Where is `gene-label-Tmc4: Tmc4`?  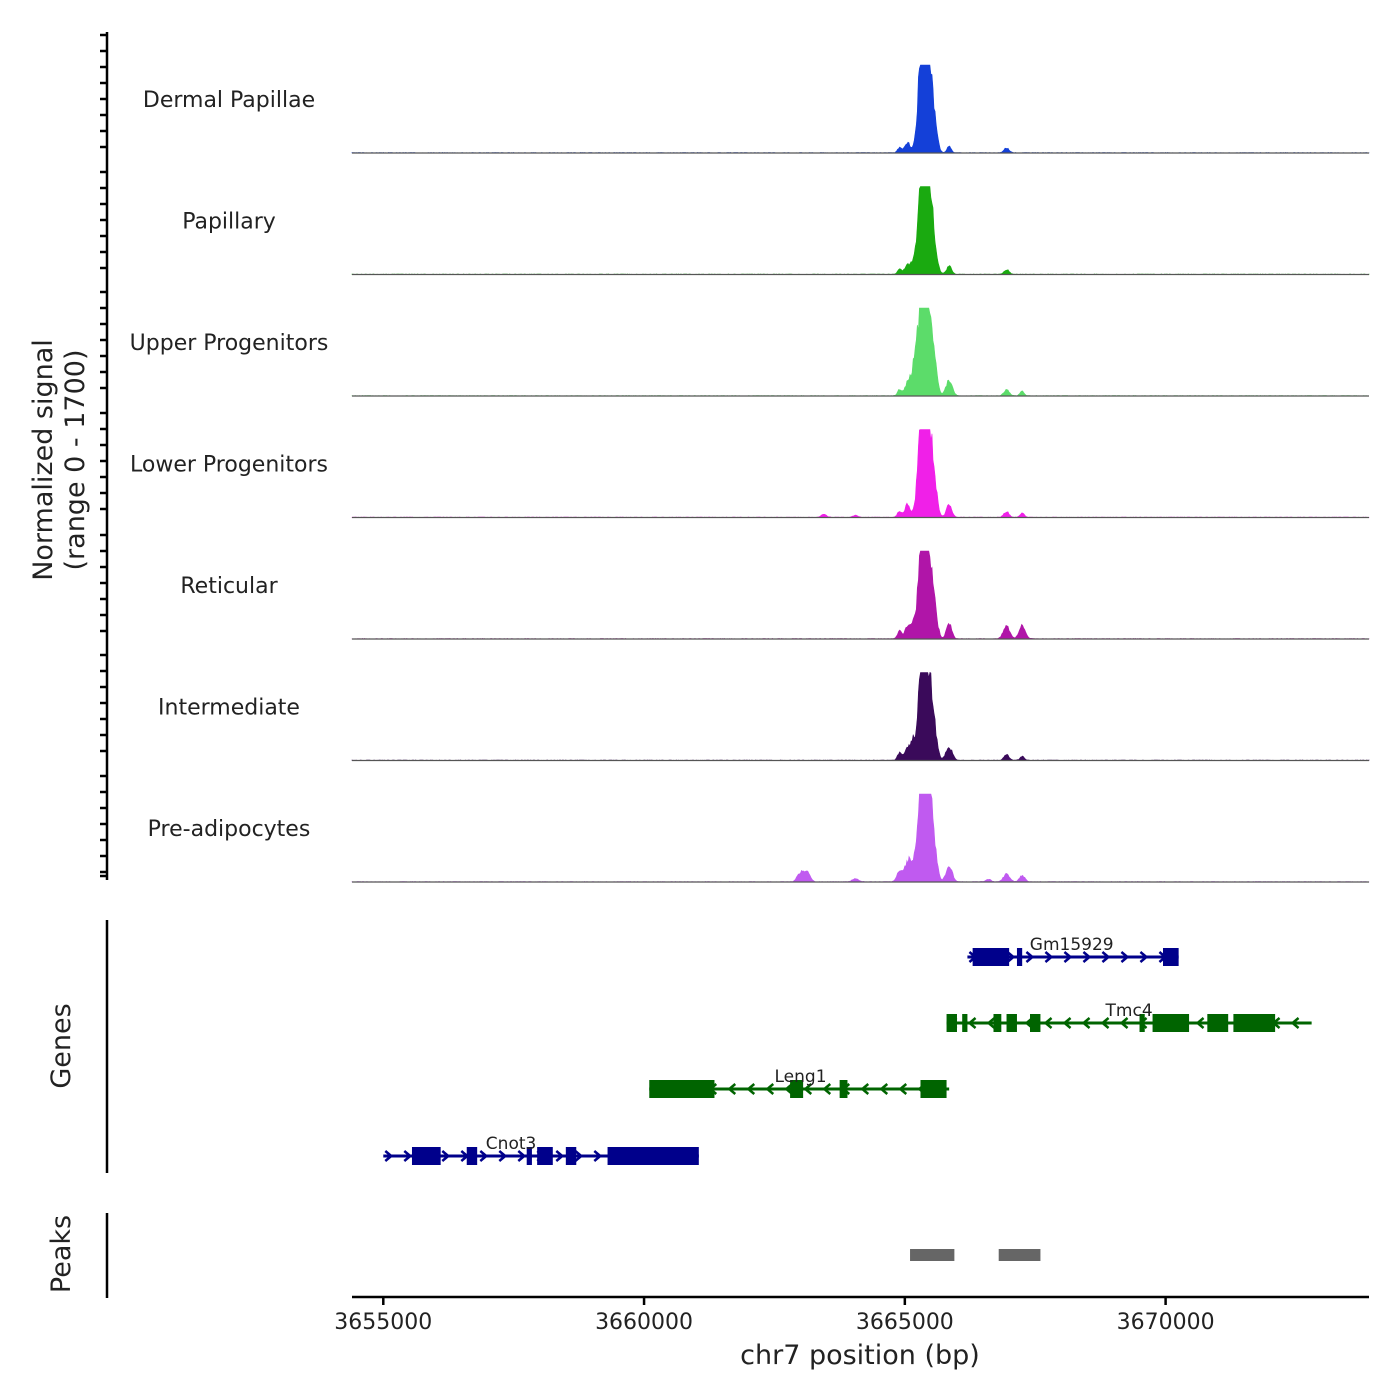
gene-label-Tmc4: Tmc4 is located at coordinates (1129, 1011).